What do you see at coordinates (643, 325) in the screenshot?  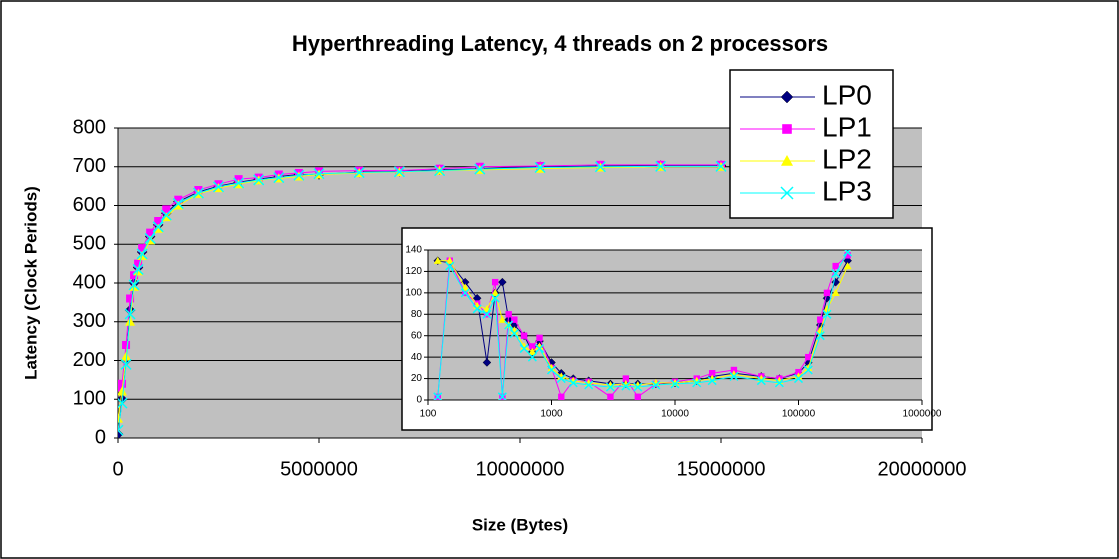 I see `series-group` at bounding box center [643, 325].